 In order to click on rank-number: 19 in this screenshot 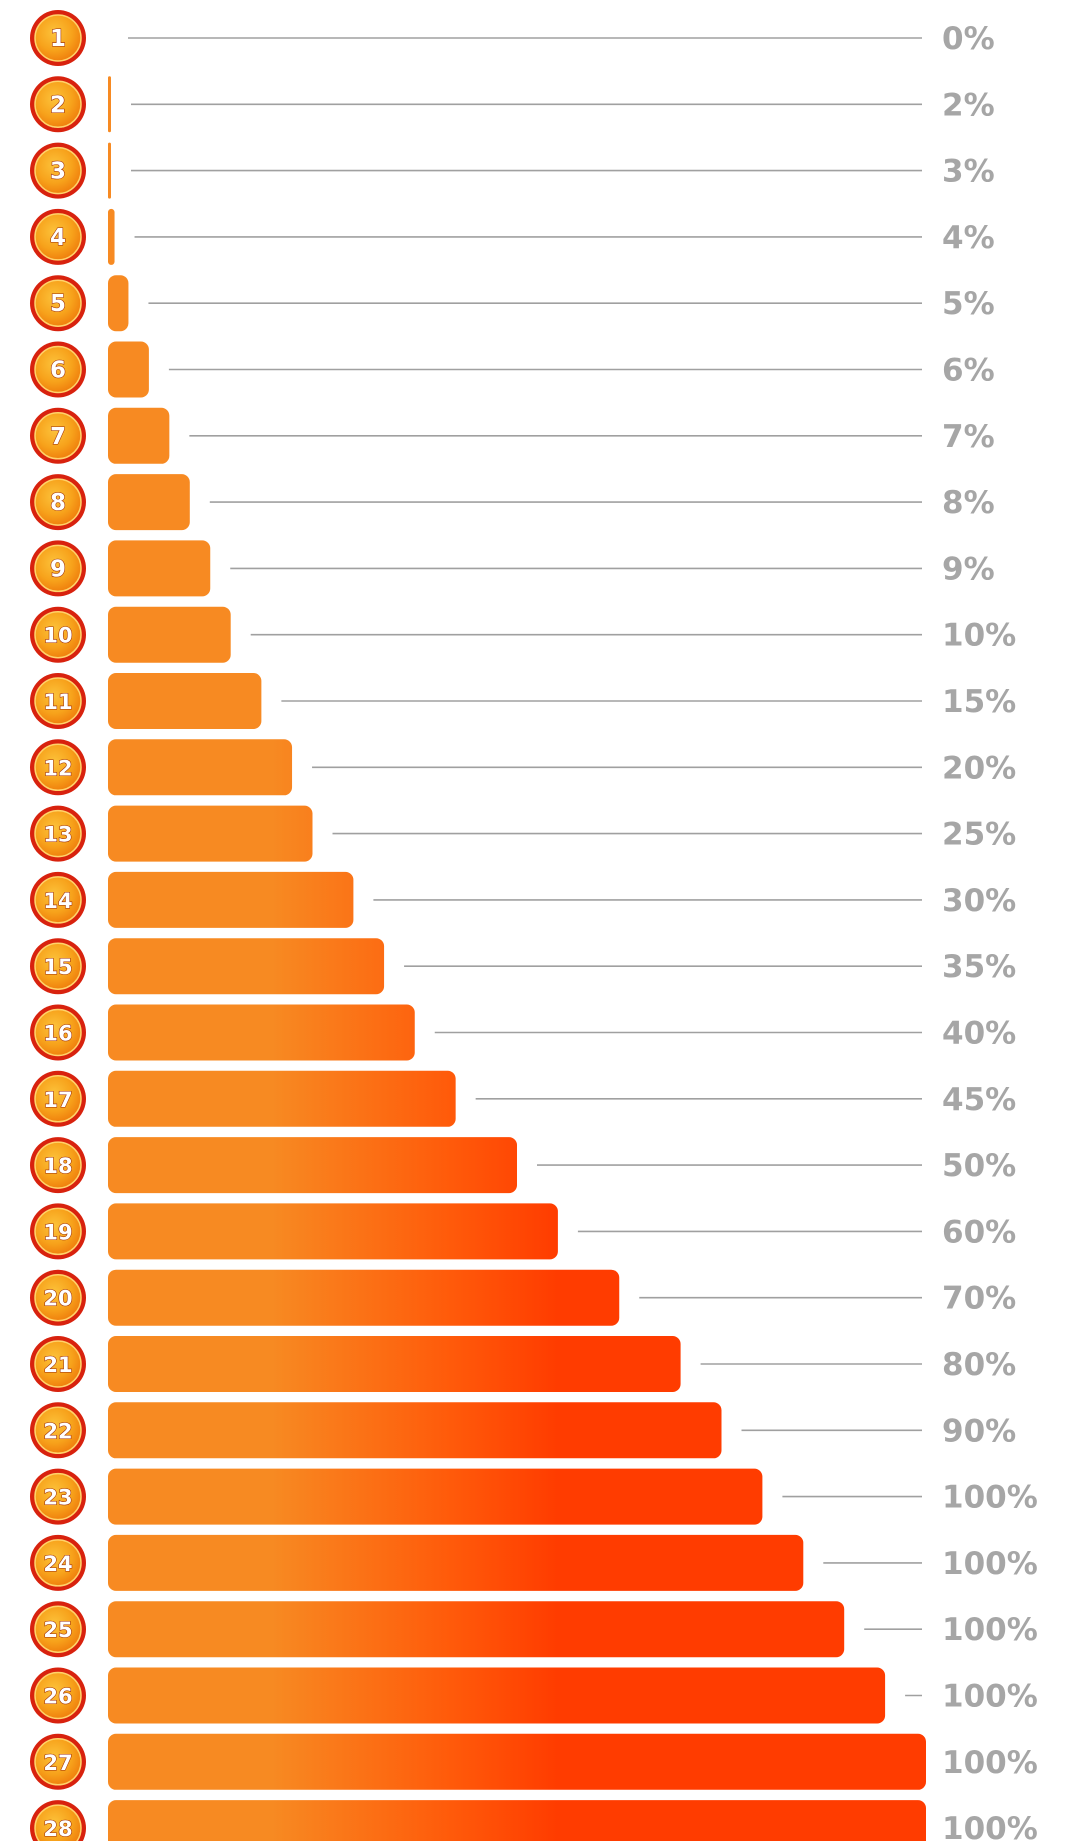, I will do `click(57, 1232)`.